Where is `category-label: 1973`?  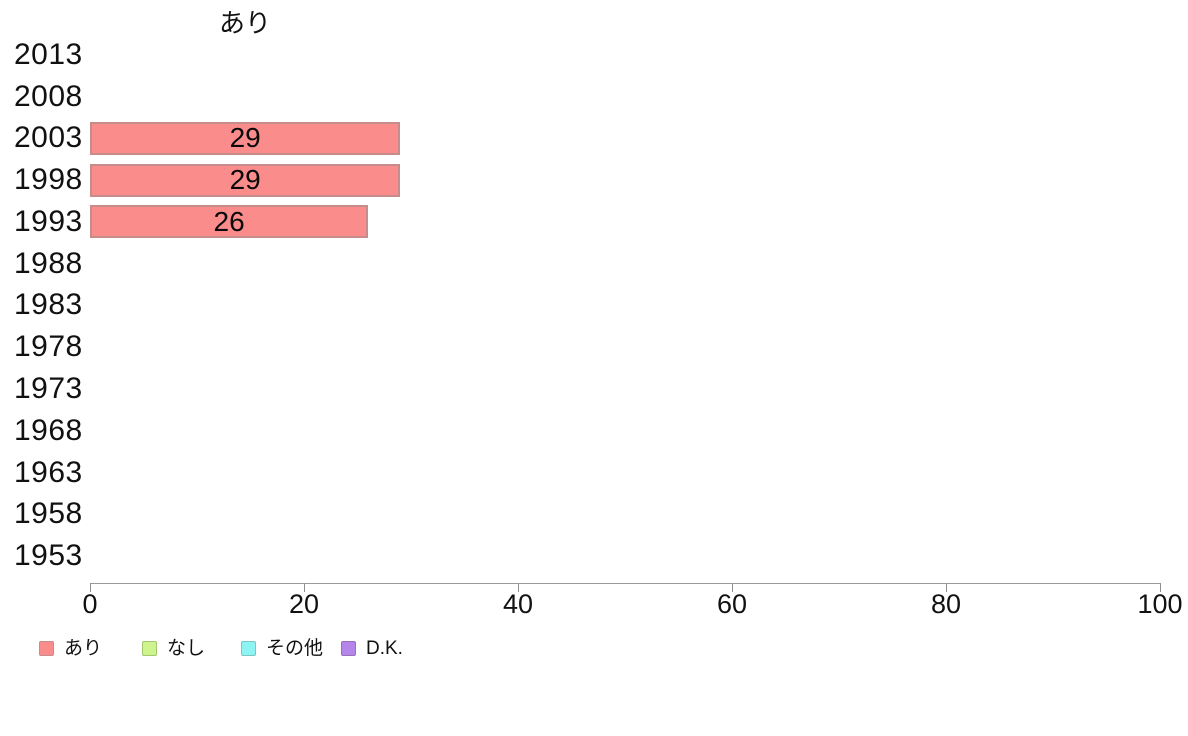
category-label: 1973 is located at coordinates (48, 389).